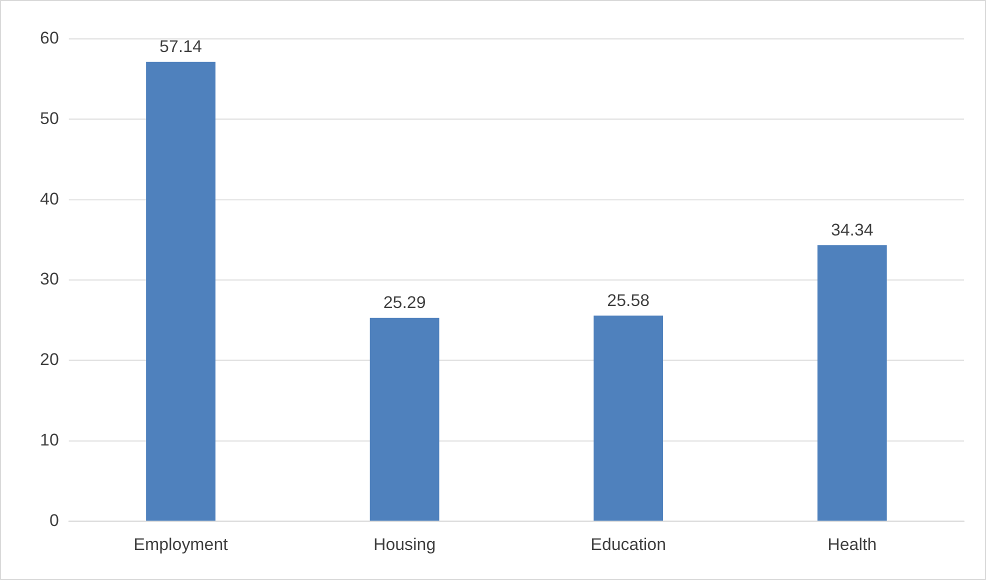 The height and width of the screenshot is (580, 986). Describe the element at coordinates (628, 300) in the screenshot. I see `data-label: 25.58` at that location.